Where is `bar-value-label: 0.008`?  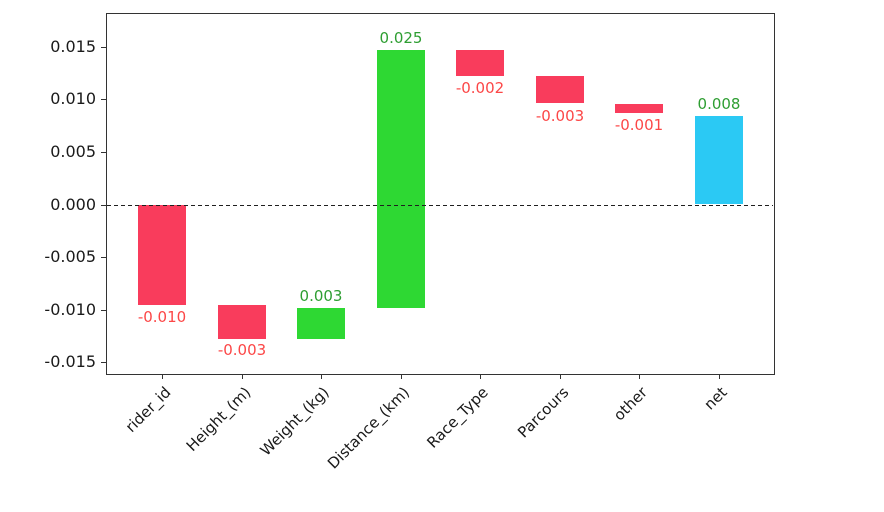
bar-value-label: 0.008 is located at coordinates (719, 104).